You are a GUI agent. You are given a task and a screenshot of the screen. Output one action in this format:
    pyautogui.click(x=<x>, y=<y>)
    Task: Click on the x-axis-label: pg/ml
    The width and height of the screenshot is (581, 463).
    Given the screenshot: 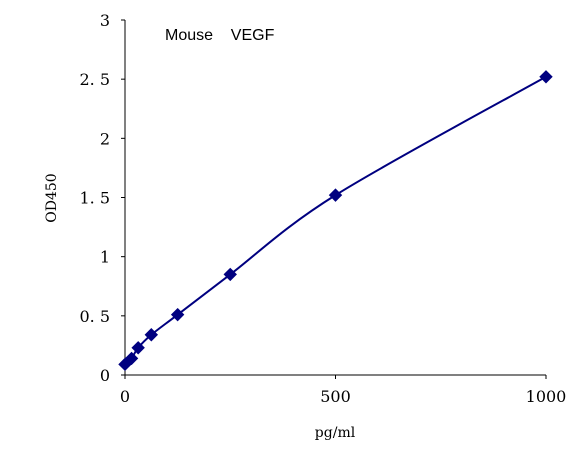 What is the action you would take?
    pyautogui.click(x=335, y=433)
    